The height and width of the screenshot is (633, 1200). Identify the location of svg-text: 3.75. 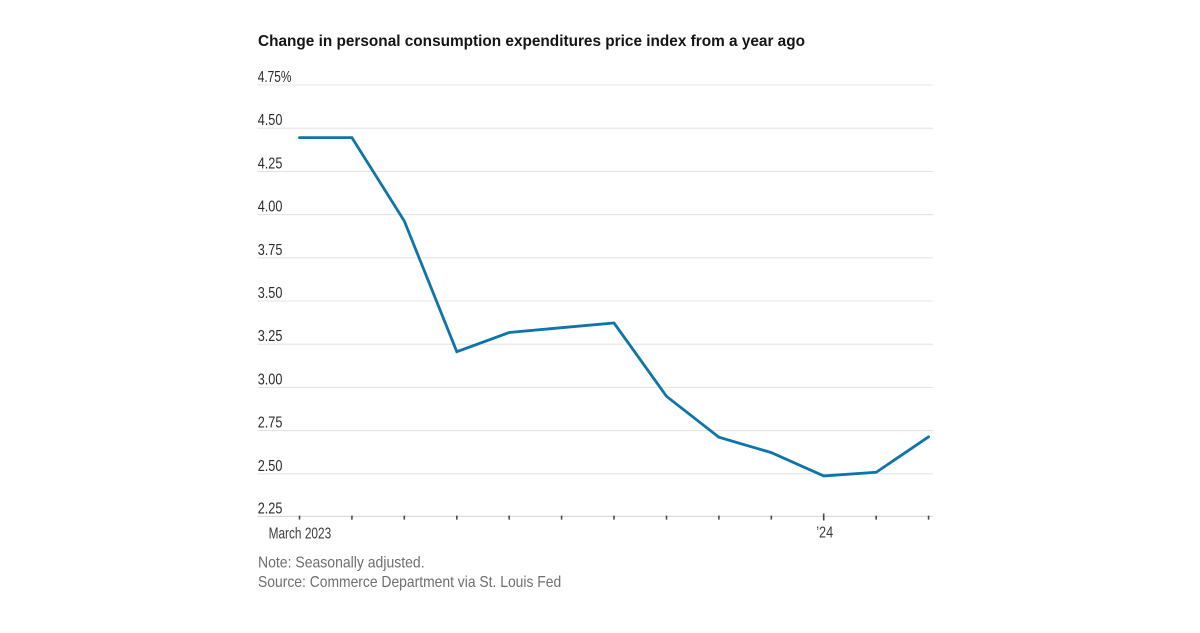
(270, 250).